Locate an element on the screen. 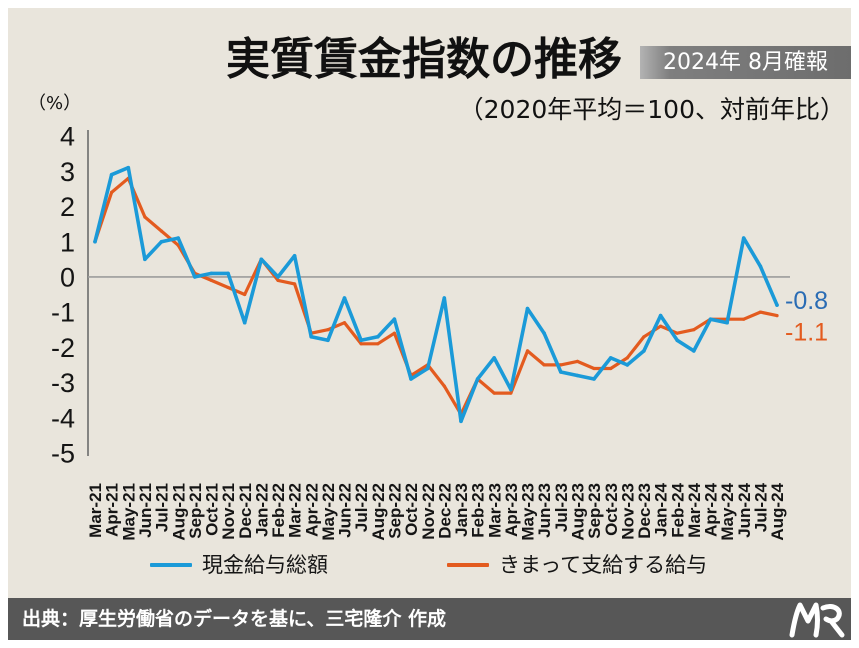  x-tick-label: Apr-23 is located at coordinates (511, 510).